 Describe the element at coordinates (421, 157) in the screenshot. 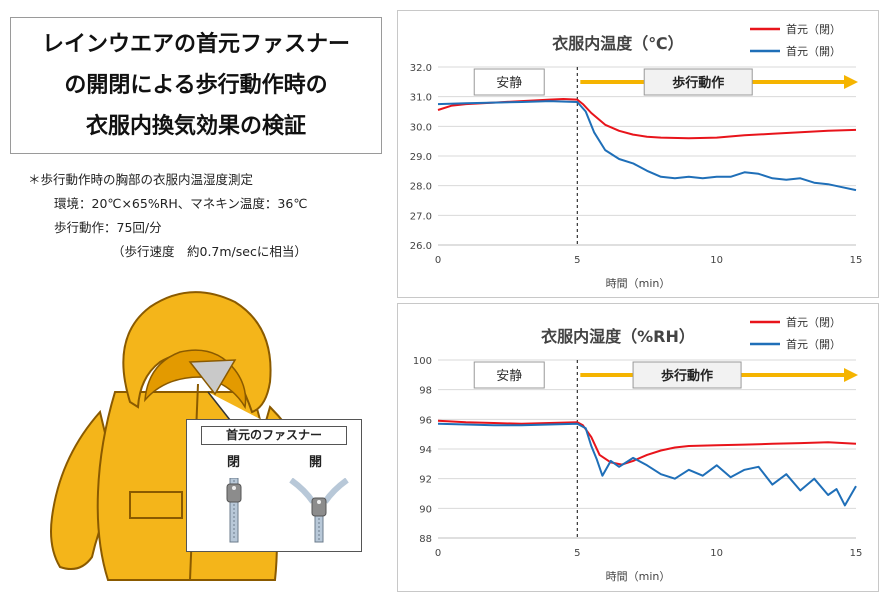

I see `y-tick-label: 29.0` at that location.